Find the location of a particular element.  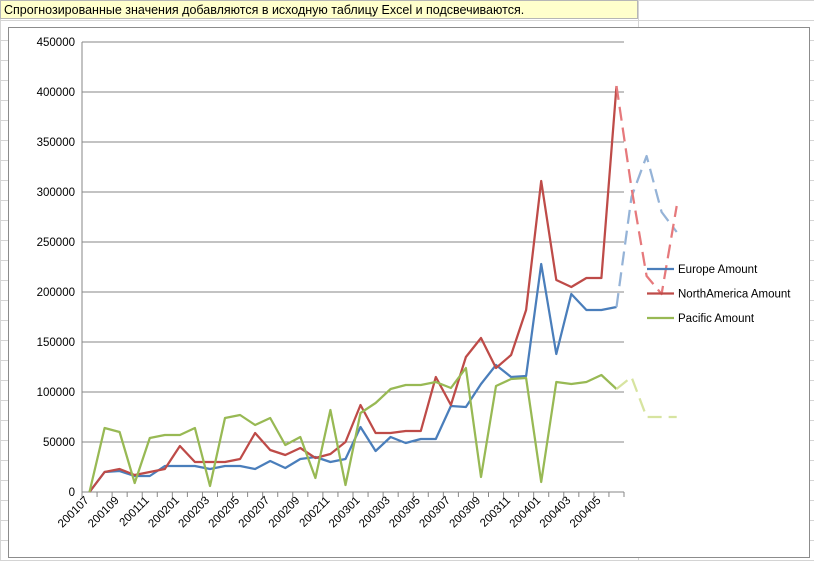

x-tick-label: 200301 is located at coordinates (345, 513).